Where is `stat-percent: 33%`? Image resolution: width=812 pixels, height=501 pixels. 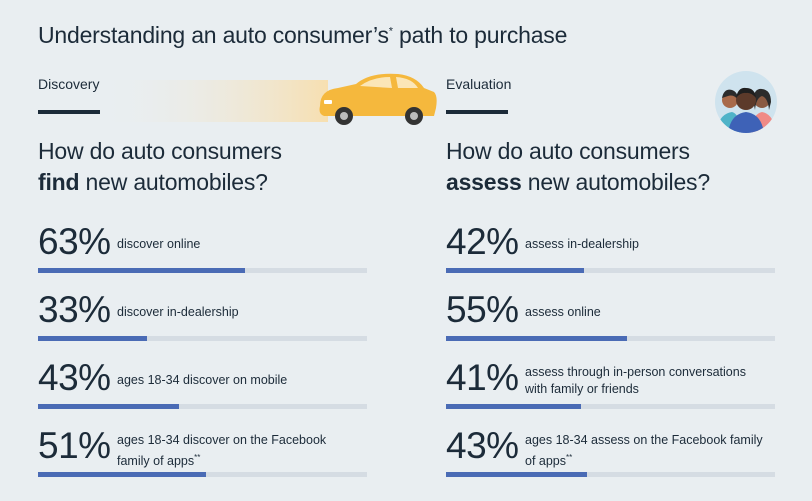
stat-percent: 33% is located at coordinates (74, 309).